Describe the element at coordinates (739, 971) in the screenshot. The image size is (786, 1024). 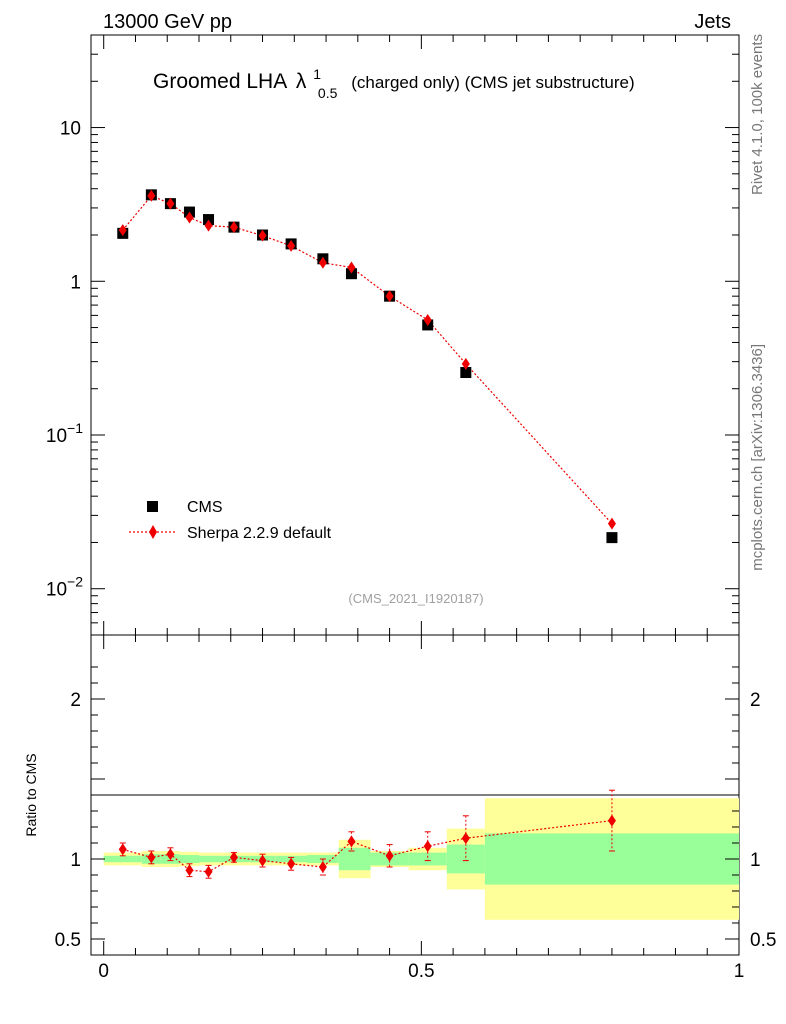
I see `x-tick-label: 1` at that location.